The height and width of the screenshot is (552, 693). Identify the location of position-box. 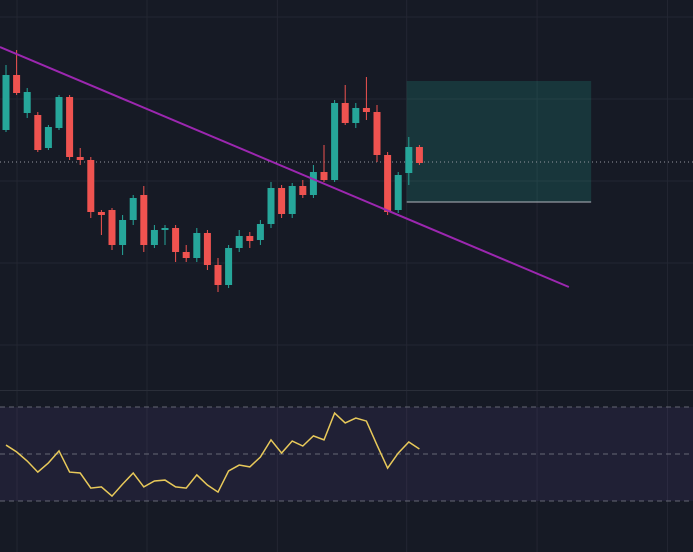
(499, 141).